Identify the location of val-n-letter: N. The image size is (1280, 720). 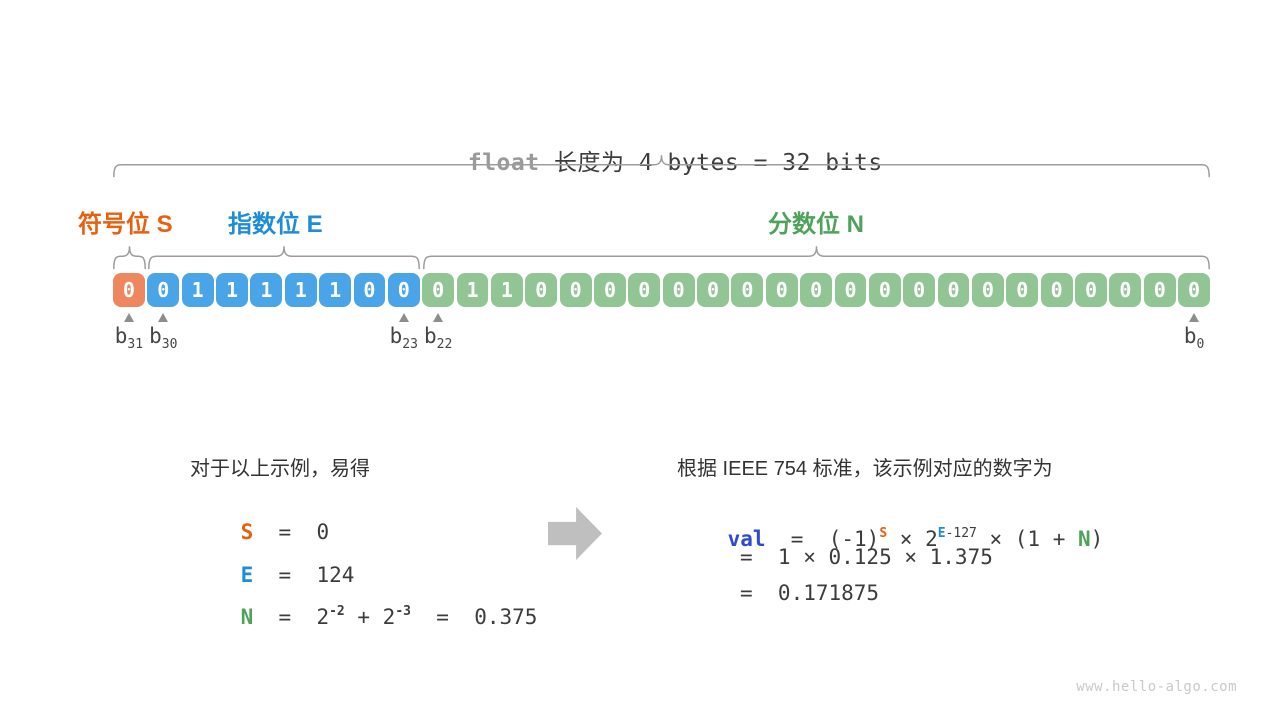
(1084, 539).